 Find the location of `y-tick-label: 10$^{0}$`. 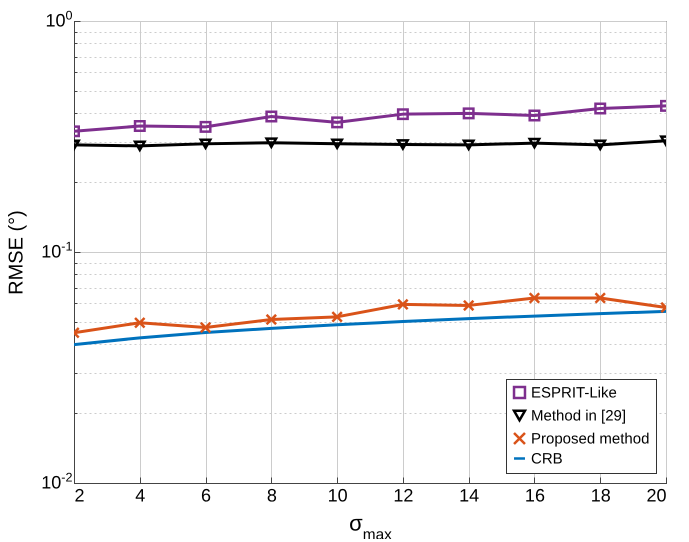

y-tick-label: 10$^{0}$ is located at coordinates (58, 19).